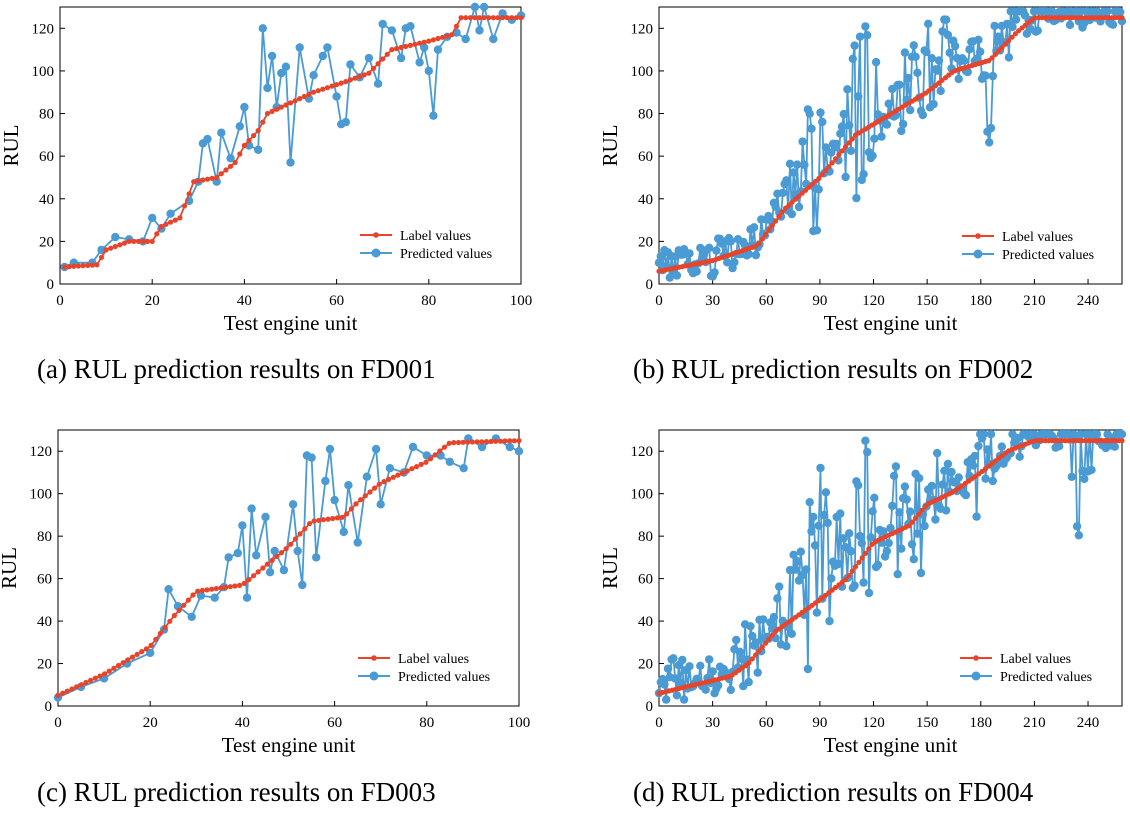 This screenshot has height=814, width=1130. I want to click on y-tick-label: 0, so click(650, 707).